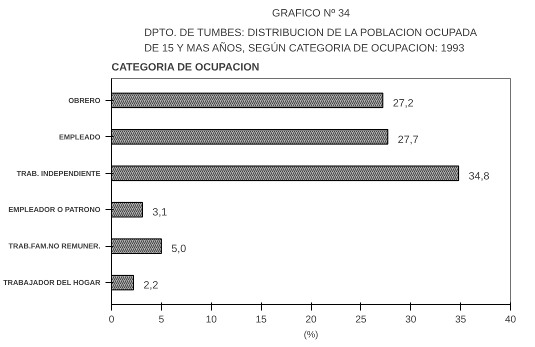 The width and height of the screenshot is (535, 347). I want to click on x-tick-label: 15, so click(262, 320).